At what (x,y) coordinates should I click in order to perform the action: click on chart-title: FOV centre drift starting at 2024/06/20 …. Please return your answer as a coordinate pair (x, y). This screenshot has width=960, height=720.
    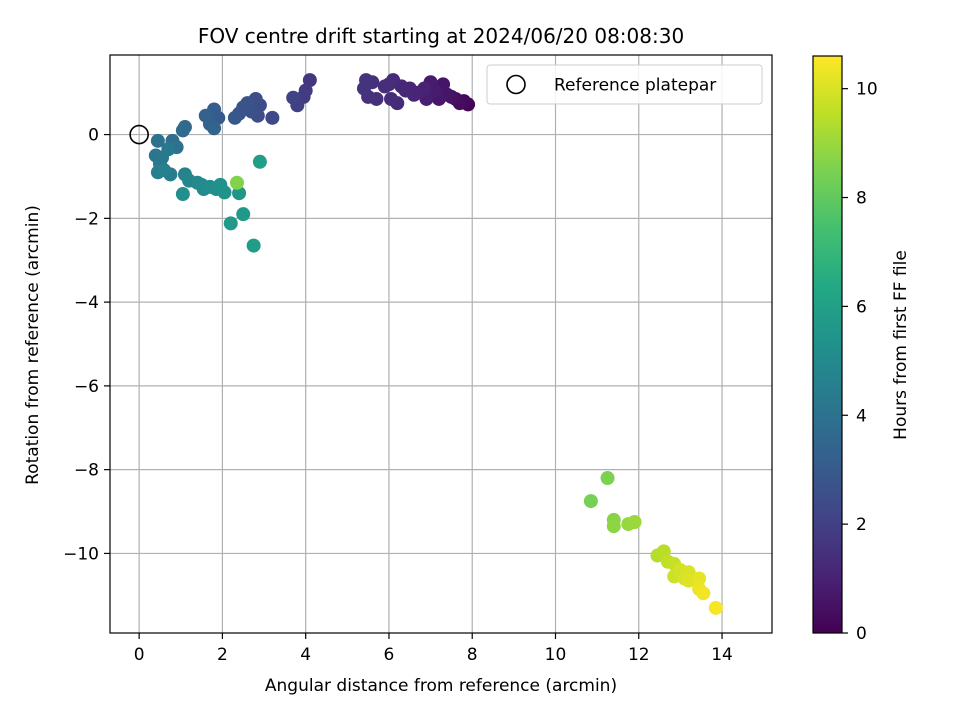
    Looking at the image, I should click on (441, 36).